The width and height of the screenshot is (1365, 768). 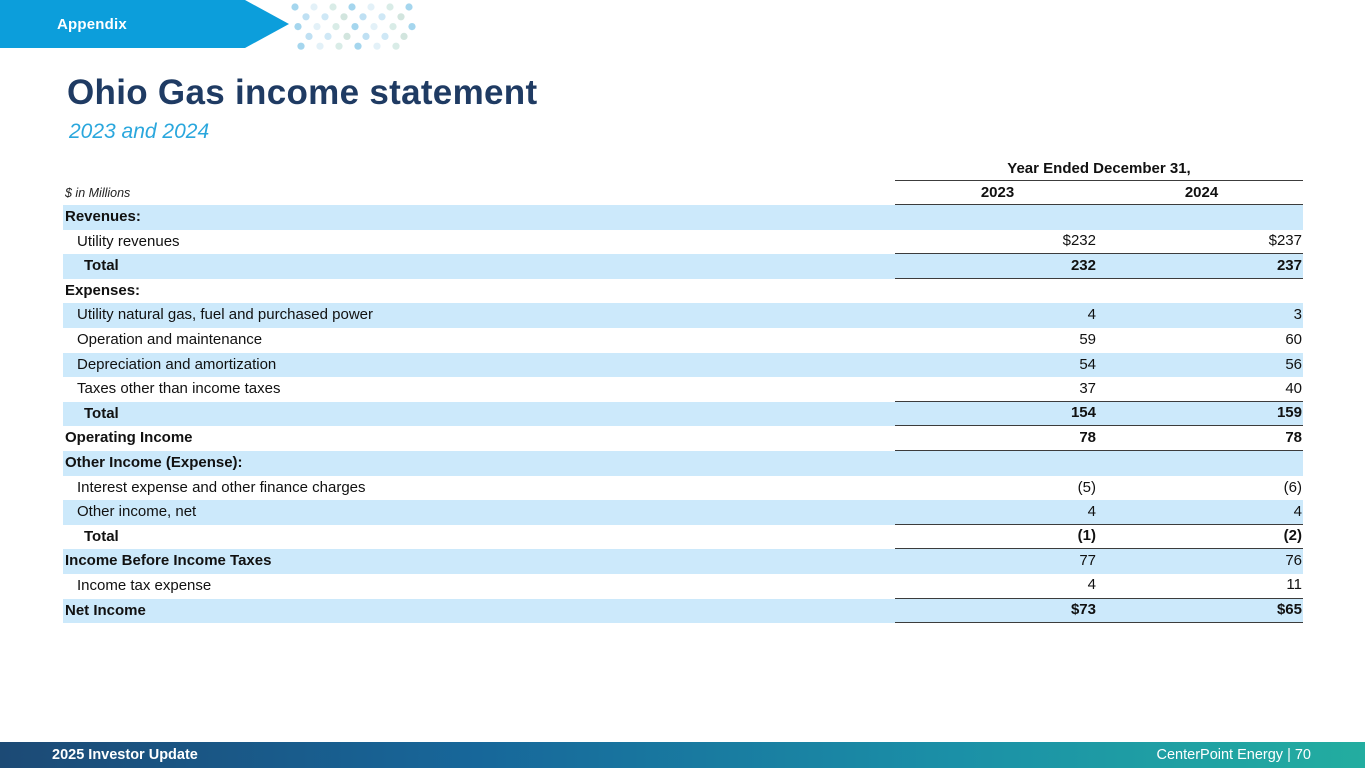 What do you see at coordinates (1087, 364) in the screenshot?
I see `value-2023: 54` at bounding box center [1087, 364].